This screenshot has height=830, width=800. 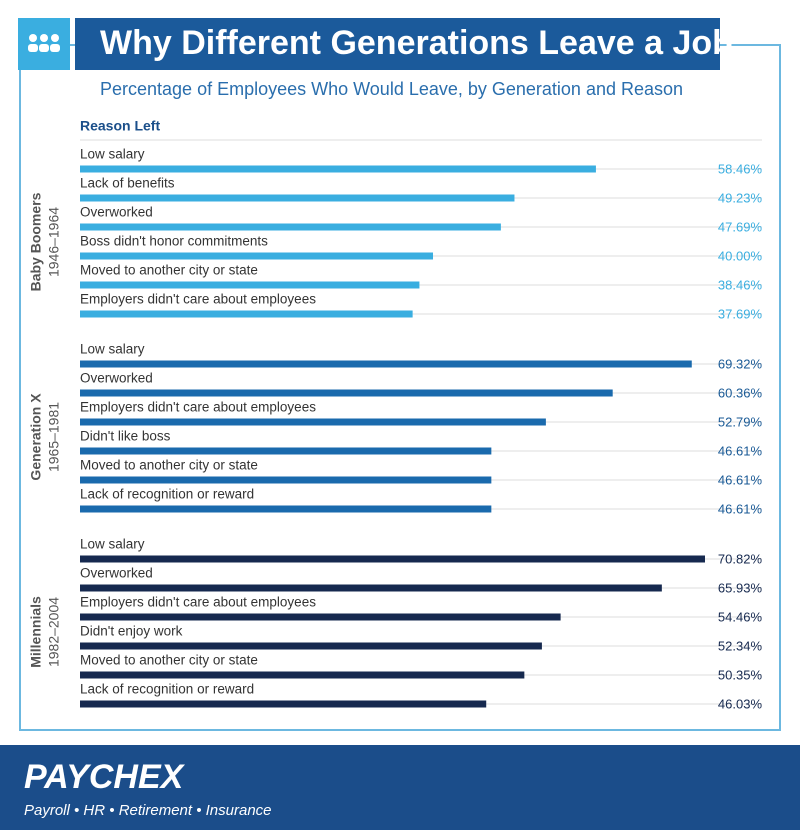 I want to click on value-label: 50.35%, so click(x=740, y=674).